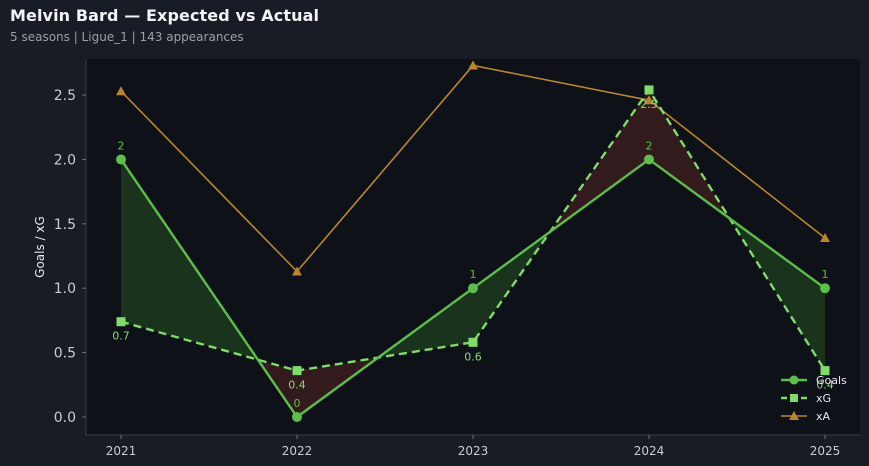 The width and height of the screenshot is (869, 466). Describe the element at coordinates (473, 451) in the screenshot. I see `x-tick-label: 2023` at that location.